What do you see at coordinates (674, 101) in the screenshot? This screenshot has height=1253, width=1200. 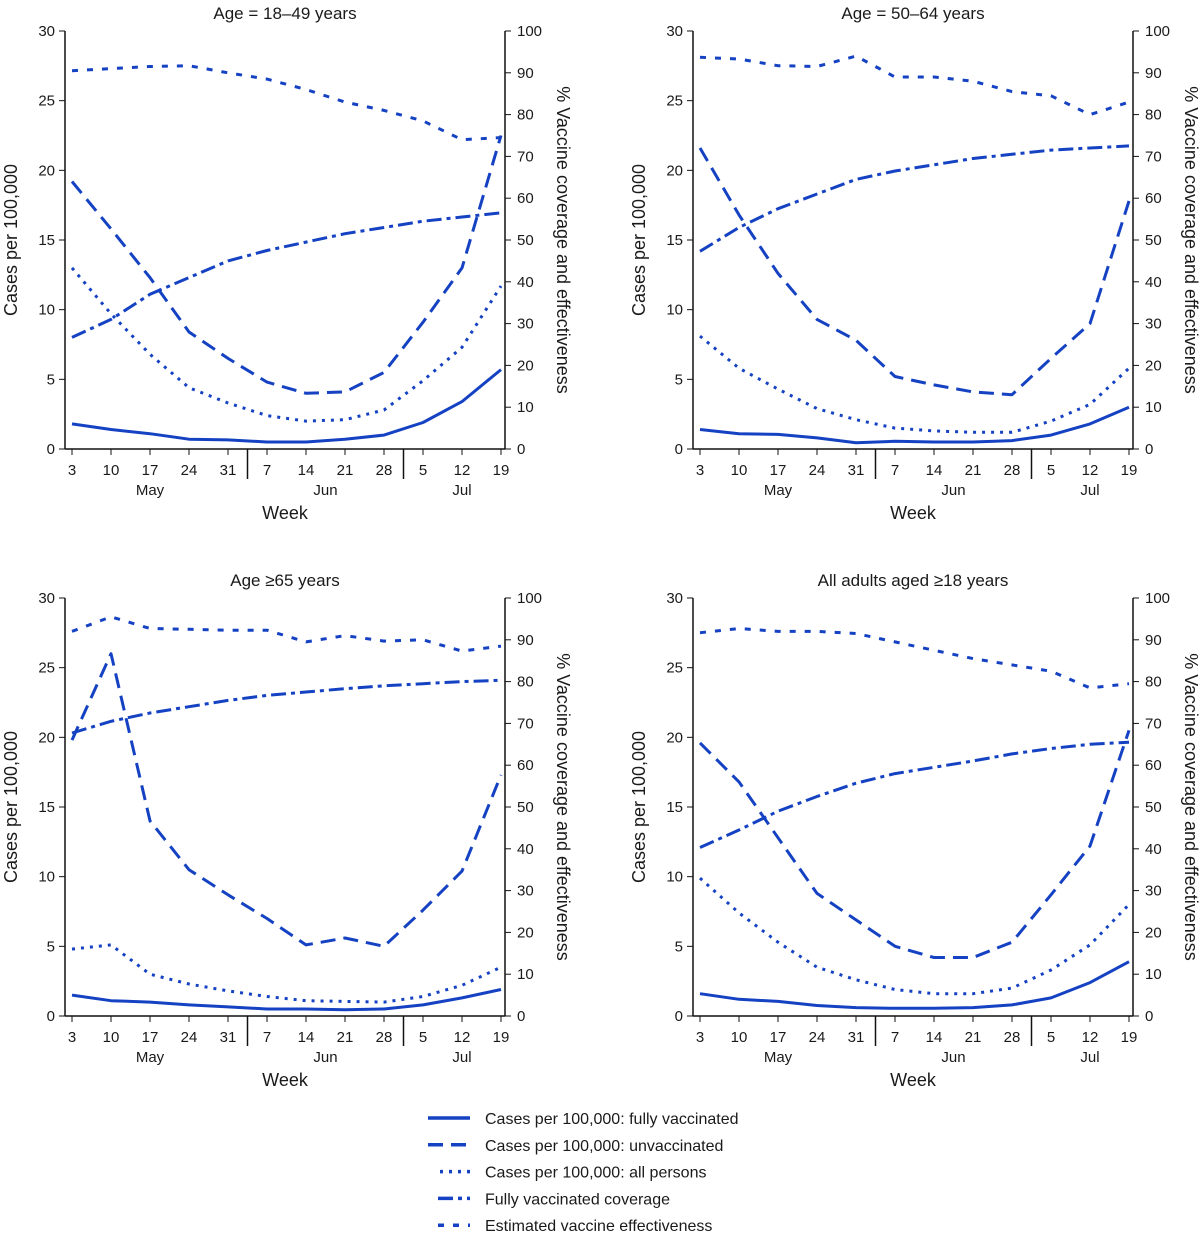 I see `y-tick-label: 25` at bounding box center [674, 101].